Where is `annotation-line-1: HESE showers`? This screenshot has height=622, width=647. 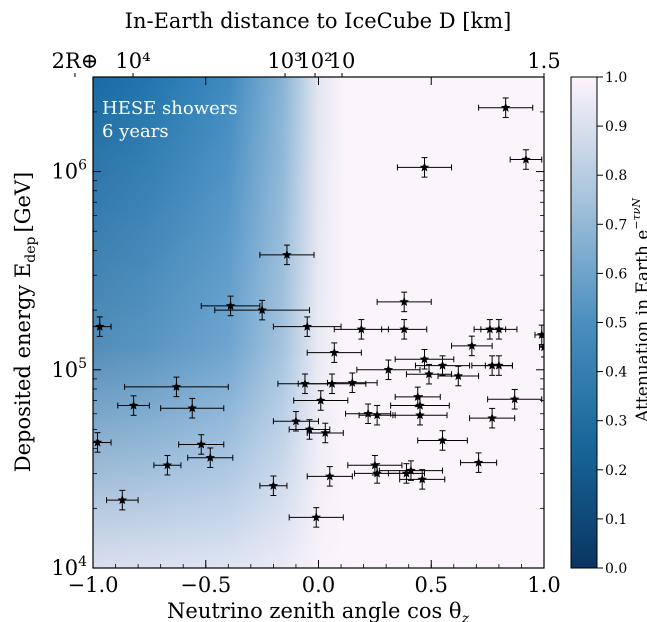
annotation-line-1: HESE showers is located at coordinates (170, 108).